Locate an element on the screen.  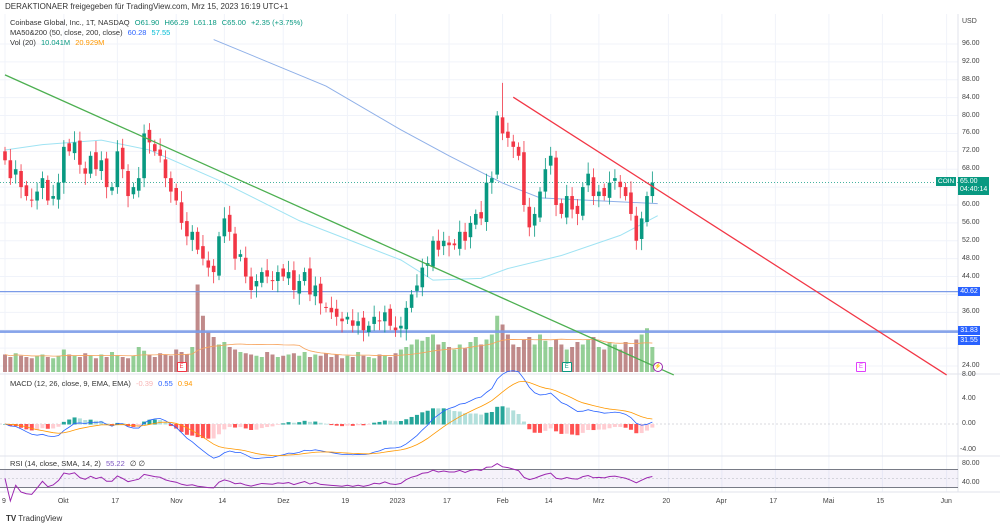
rsi-legend: RSI (14, close, SMA, 14, 2) 55.22 ∅ ∅ is located at coordinates (79, 463).